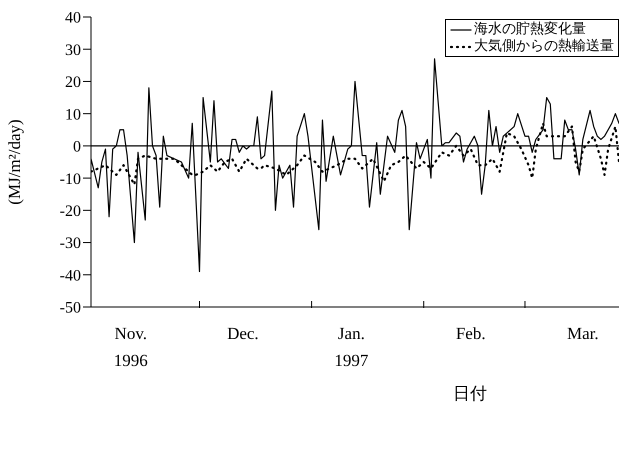 The height and width of the screenshot is (452, 619). Describe the element at coordinates (470, 394) in the screenshot. I see `x-axis-title: 日付` at that location.